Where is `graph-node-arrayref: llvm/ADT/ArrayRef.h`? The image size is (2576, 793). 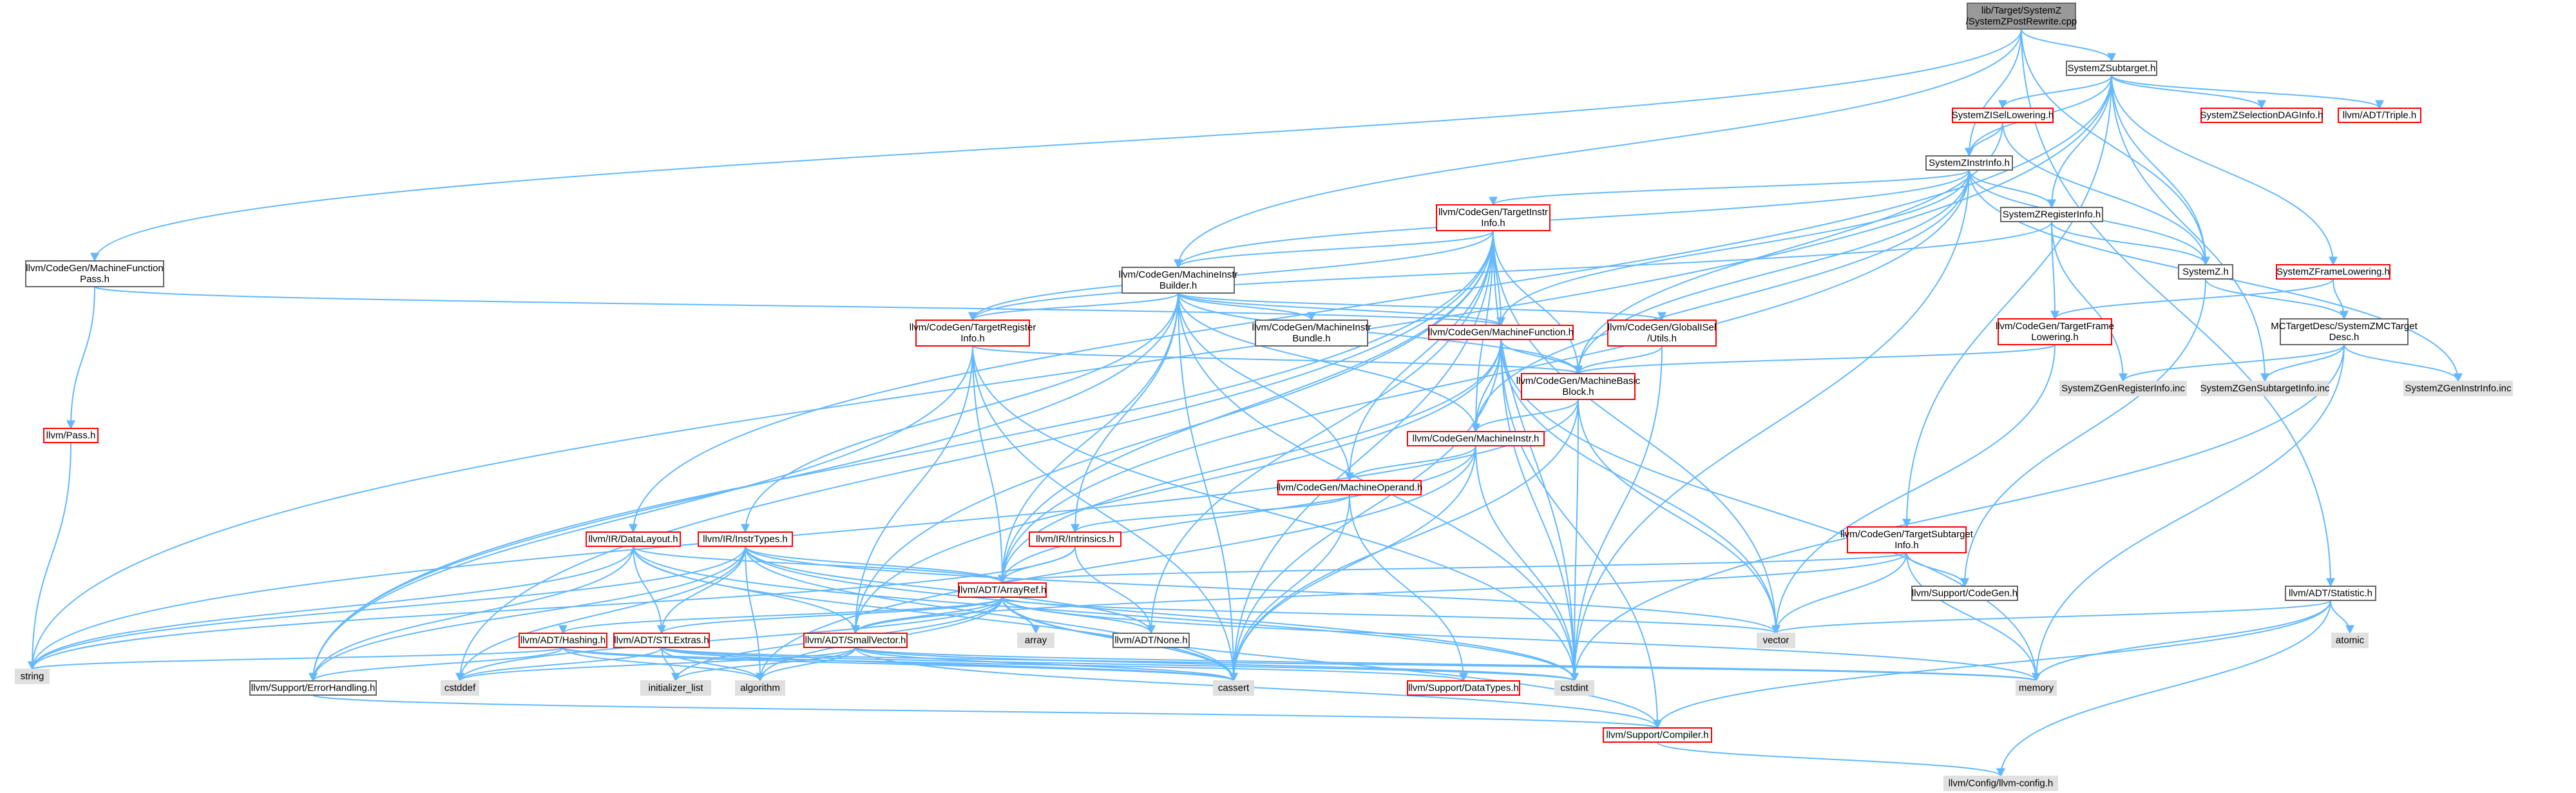
graph-node-arrayref: llvm/ADT/ArrayRef.h is located at coordinates (1002, 590).